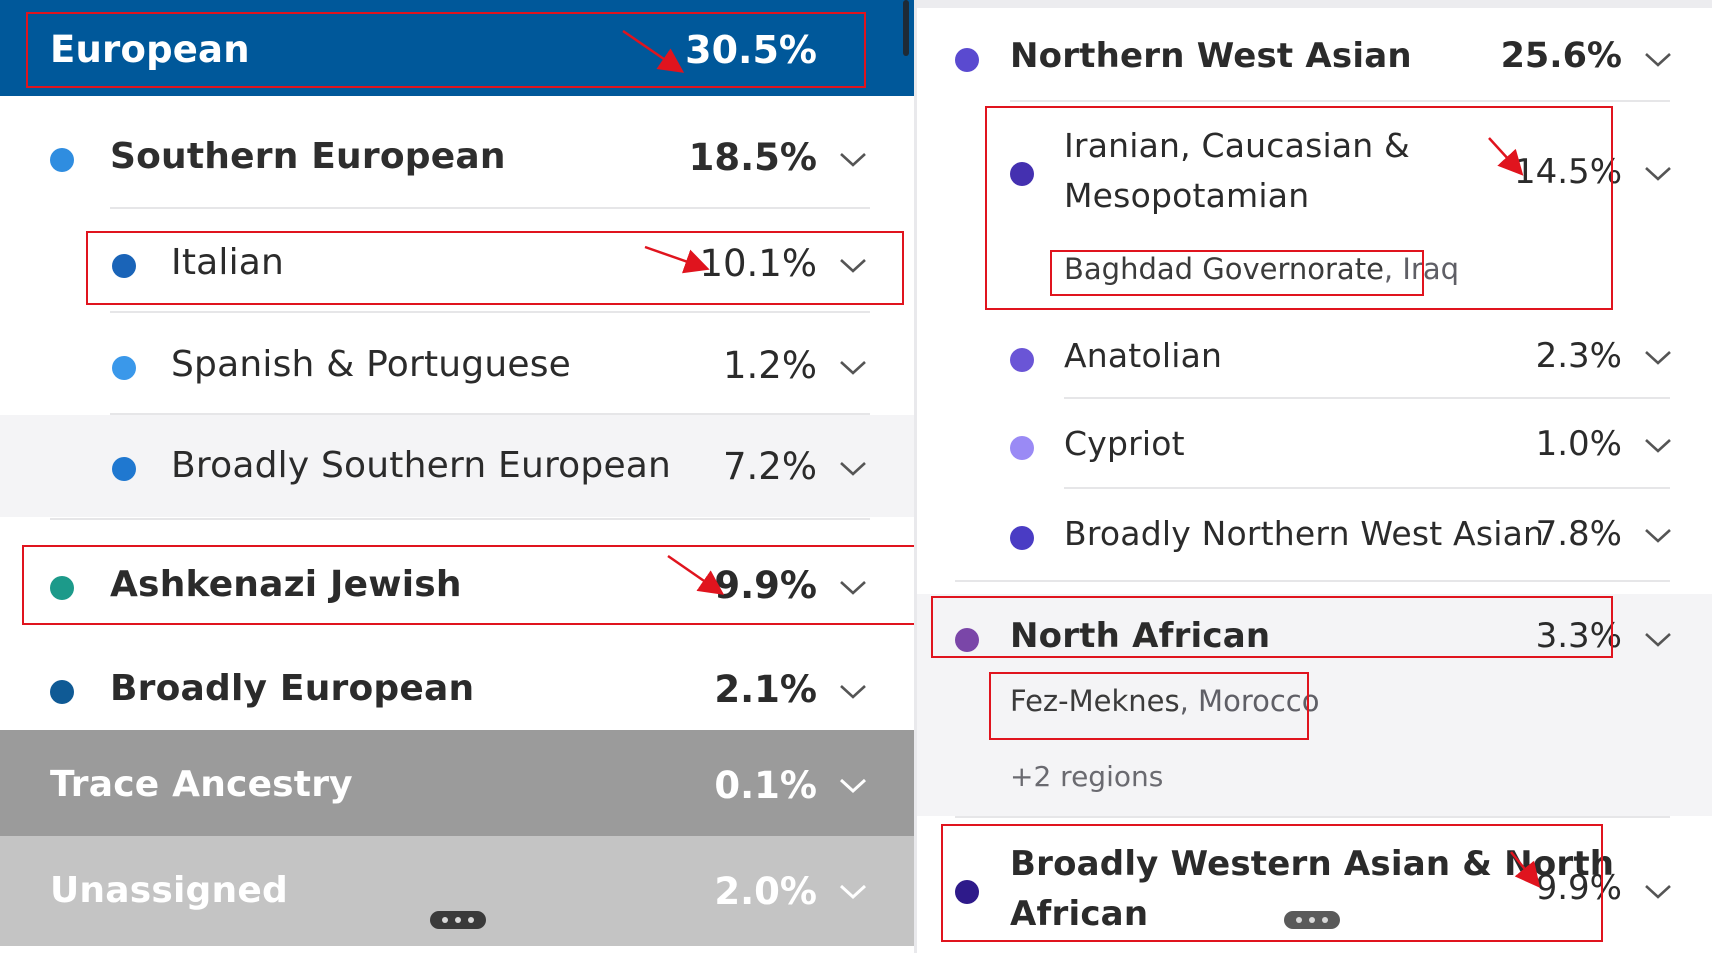 The height and width of the screenshot is (953, 1712). What do you see at coordinates (765, 585) in the screenshot?
I see `ashkenazi-jewish-percent: 9.9%` at bounding box center [765, 585].